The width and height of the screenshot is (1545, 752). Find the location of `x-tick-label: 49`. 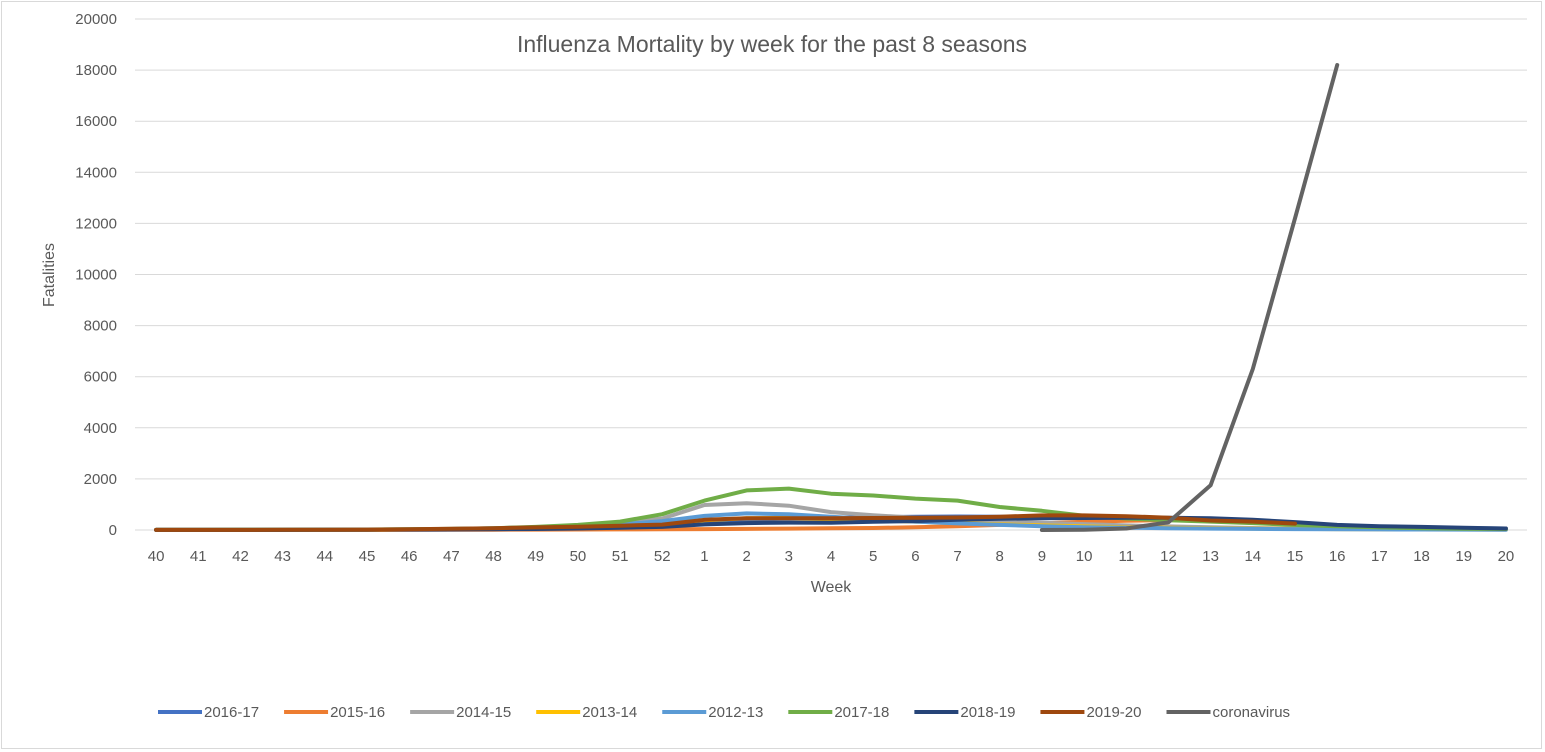

x-tick-label: 49 is located at coordinates (535, 556).